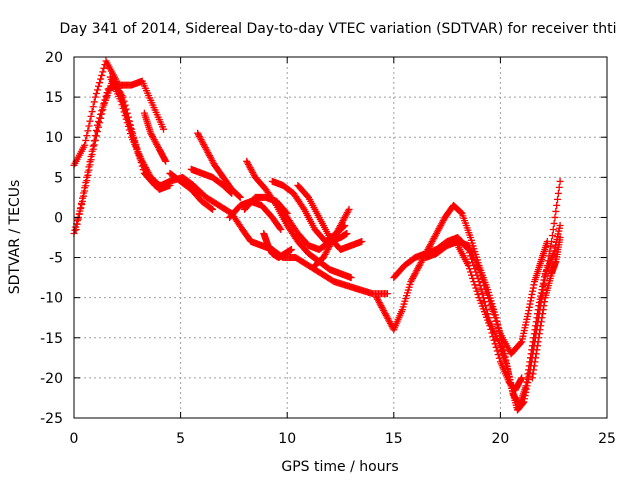 The height and width of the screenshot is (480, 640). Describe the element at coordinates (394, 439) in the screenshot. I see `x-tick-label: 15` at that location.